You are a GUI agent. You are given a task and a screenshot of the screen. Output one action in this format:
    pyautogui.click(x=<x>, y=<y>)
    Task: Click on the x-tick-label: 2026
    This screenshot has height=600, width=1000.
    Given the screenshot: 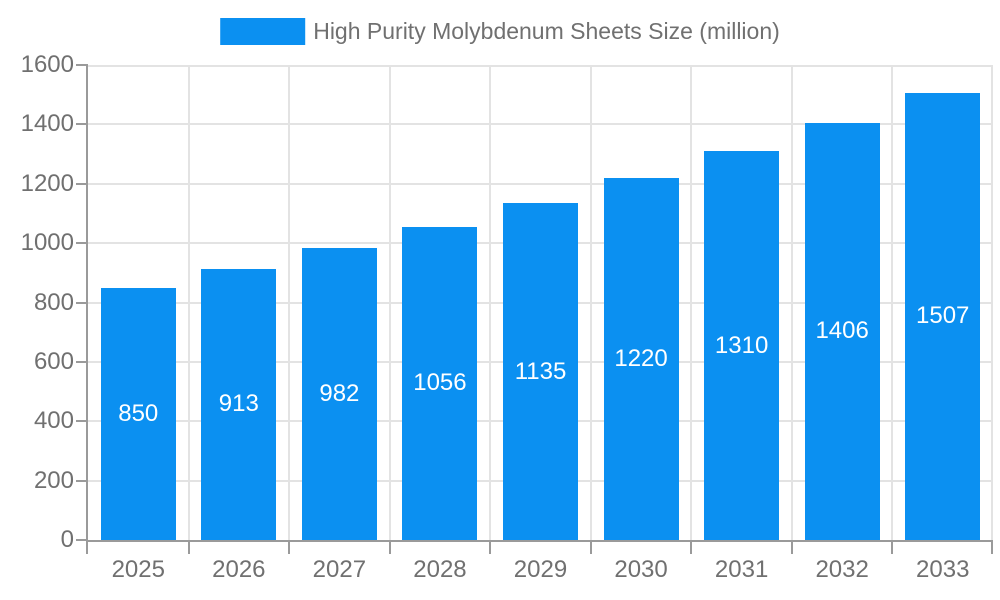 What is the action you would take?
    pyautogui.click(x=239, y=569)
    